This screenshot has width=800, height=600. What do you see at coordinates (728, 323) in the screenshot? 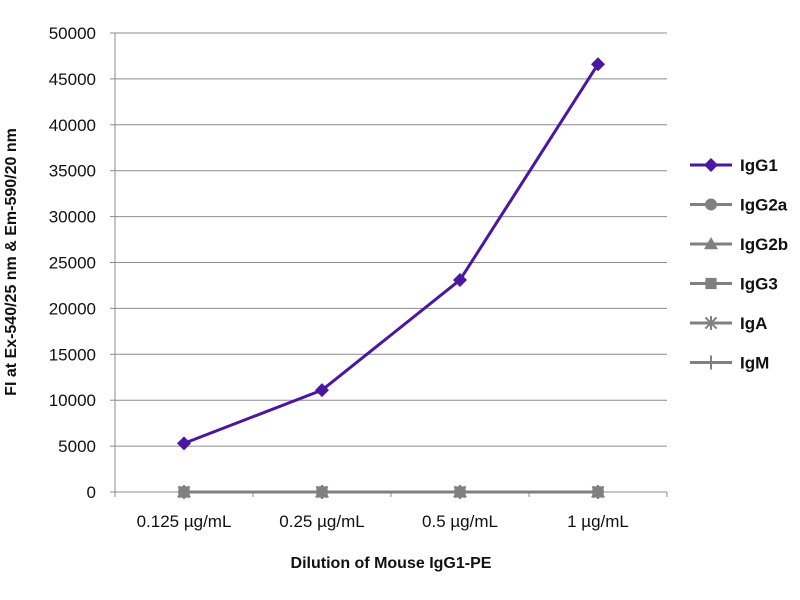
I see `legend-item-iga: IgA` at bounding box center [728, 323].